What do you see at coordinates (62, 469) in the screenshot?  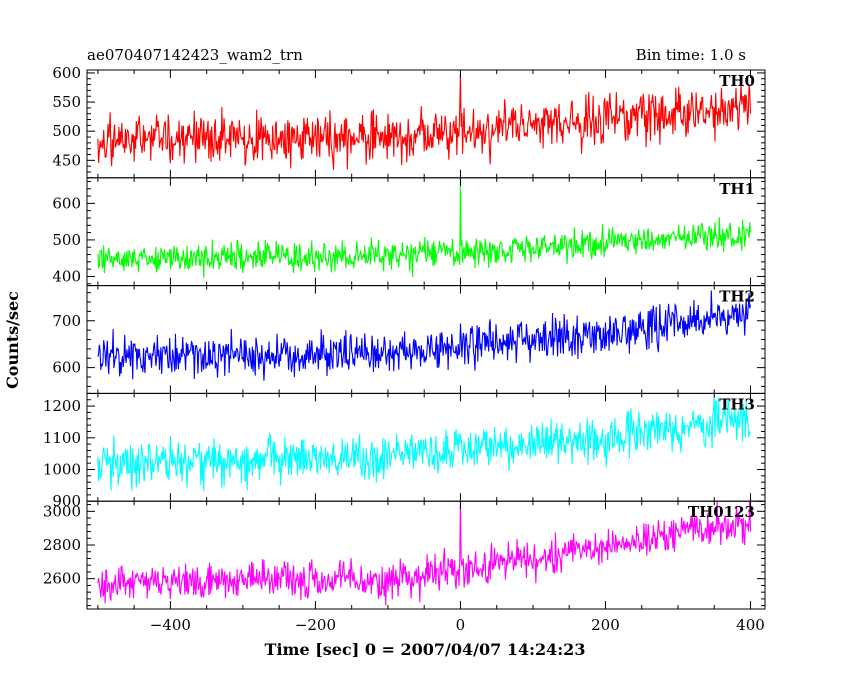 I see `y-tick-label: 1000` at bounding box center [62, 469].